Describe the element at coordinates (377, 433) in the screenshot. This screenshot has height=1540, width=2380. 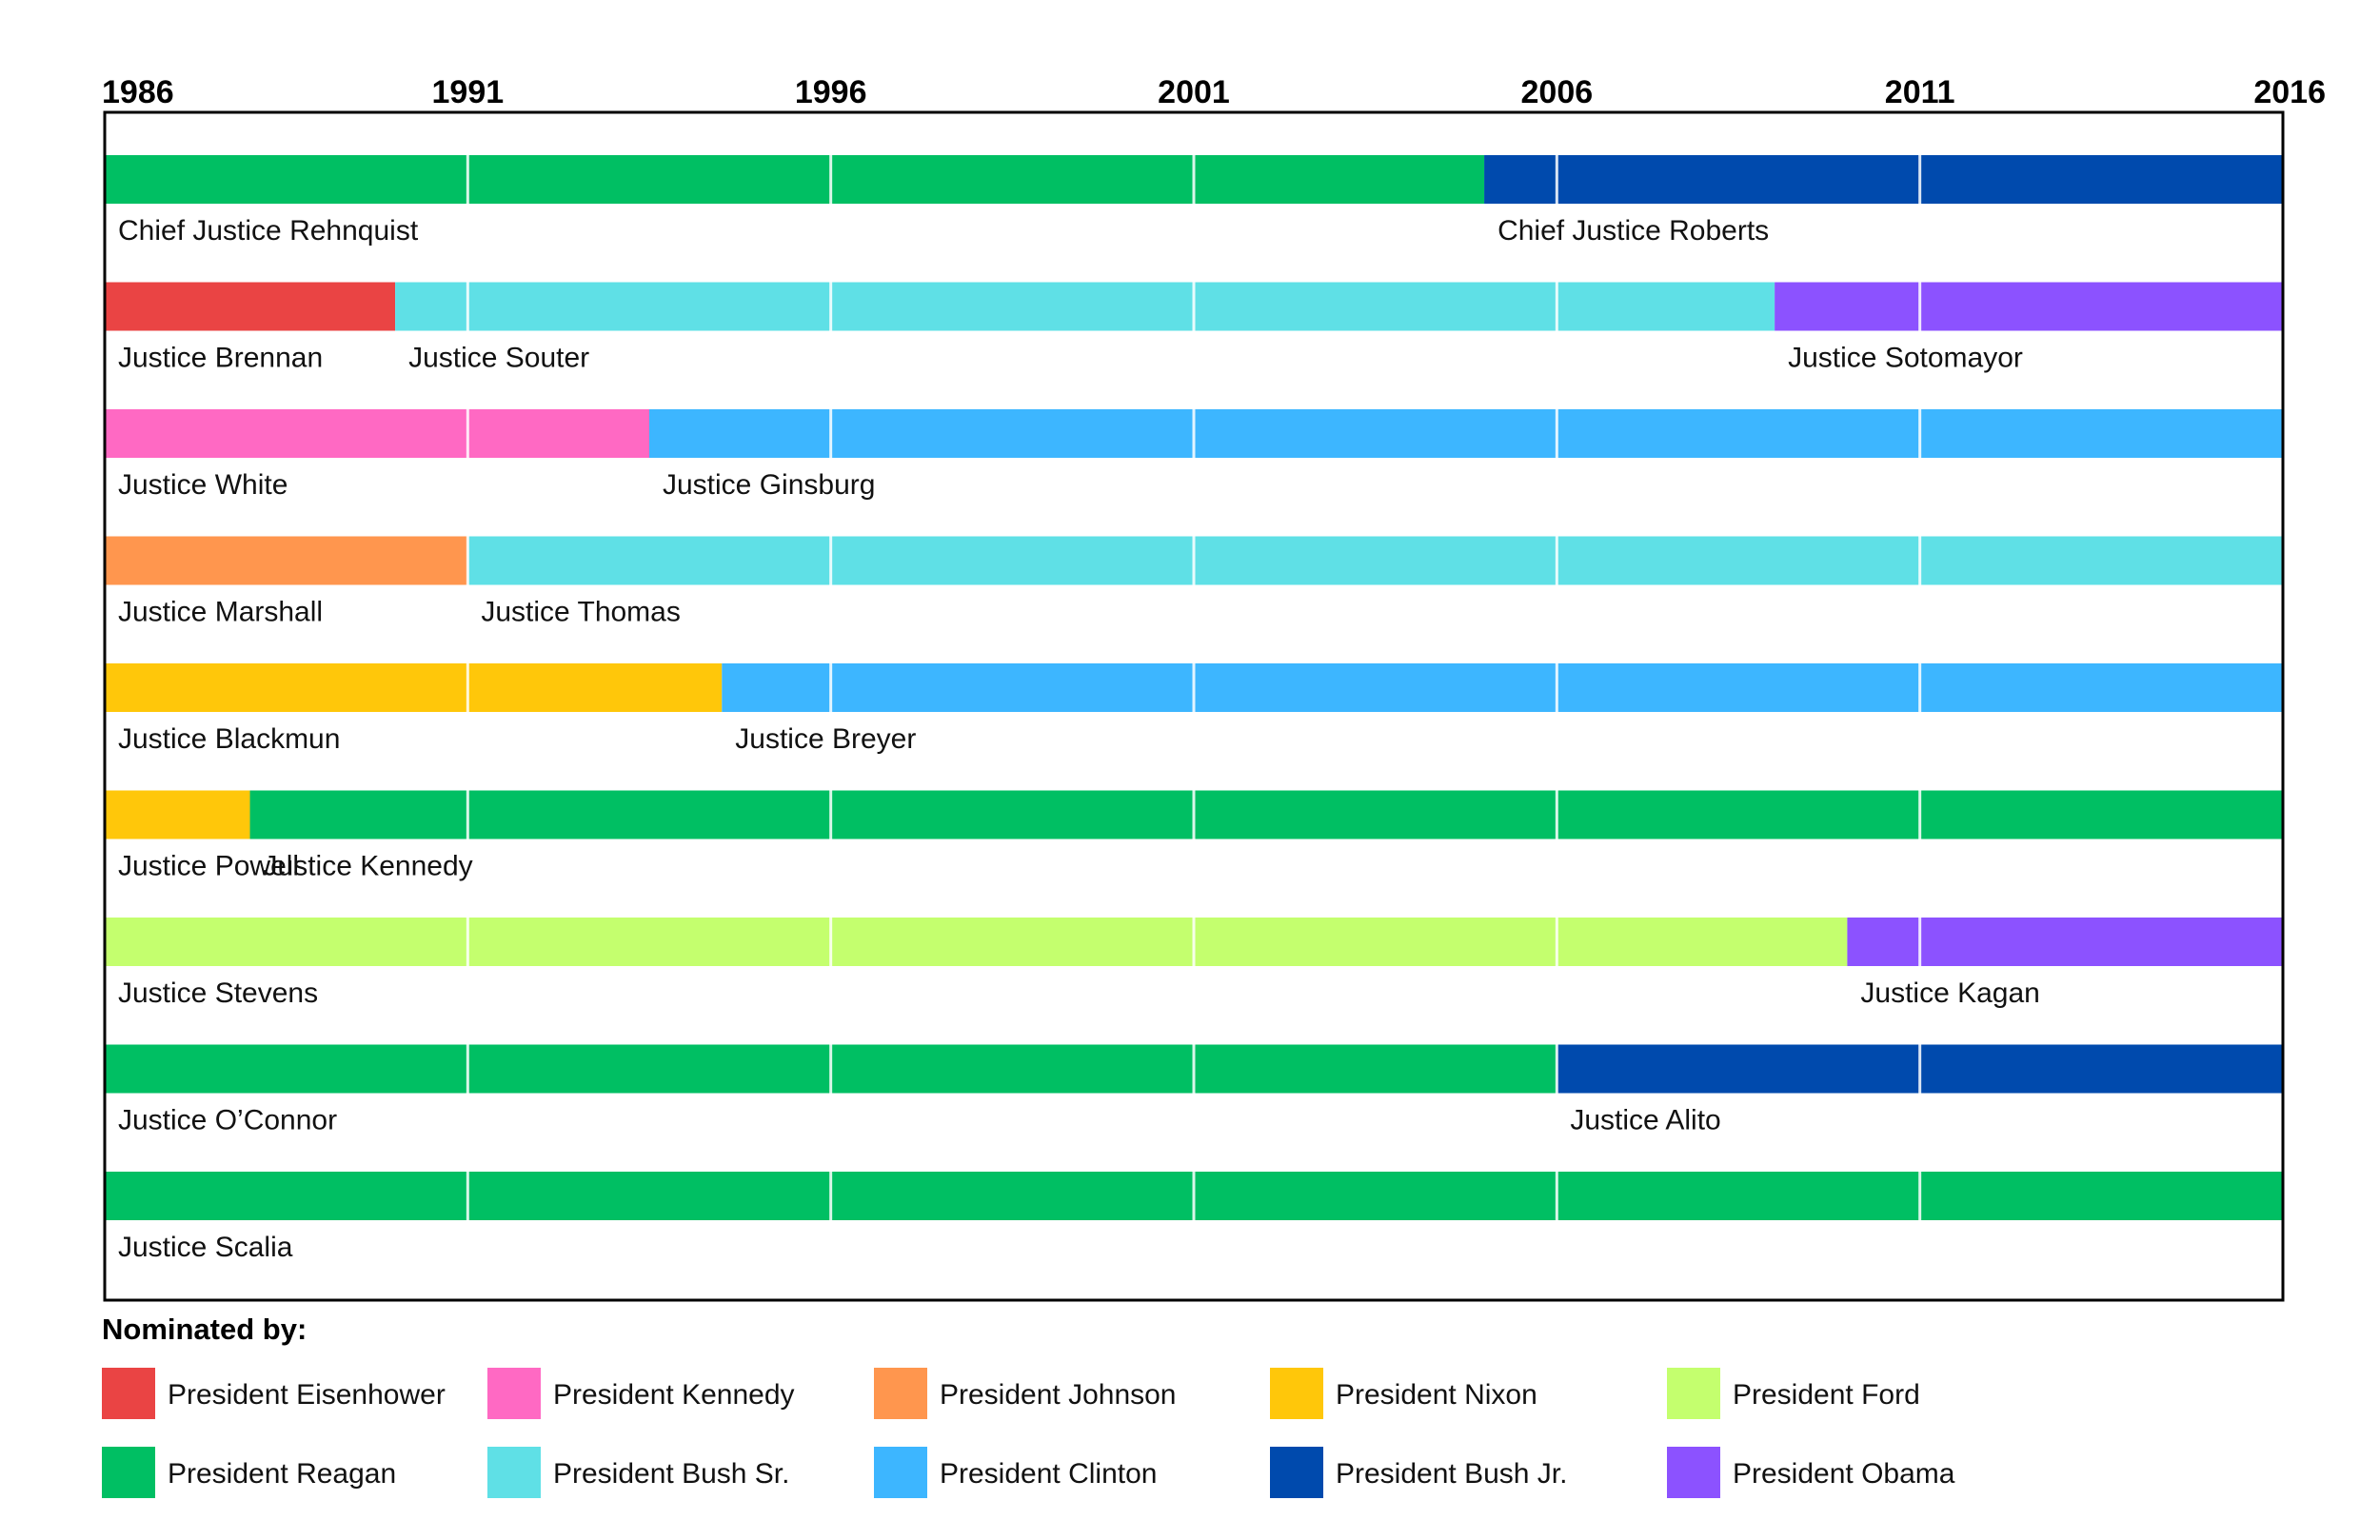
I see `bar-justice-white` at that location.